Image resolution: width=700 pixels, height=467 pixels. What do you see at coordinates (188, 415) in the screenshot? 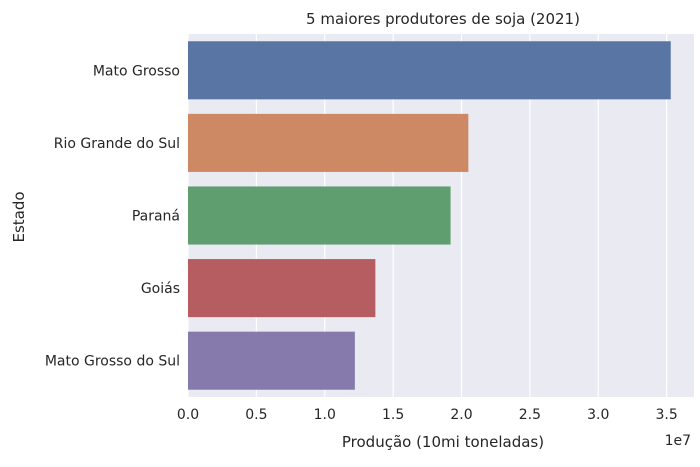
I see `x-tick-label-0: 0.0` at bounding box center [188, 415].